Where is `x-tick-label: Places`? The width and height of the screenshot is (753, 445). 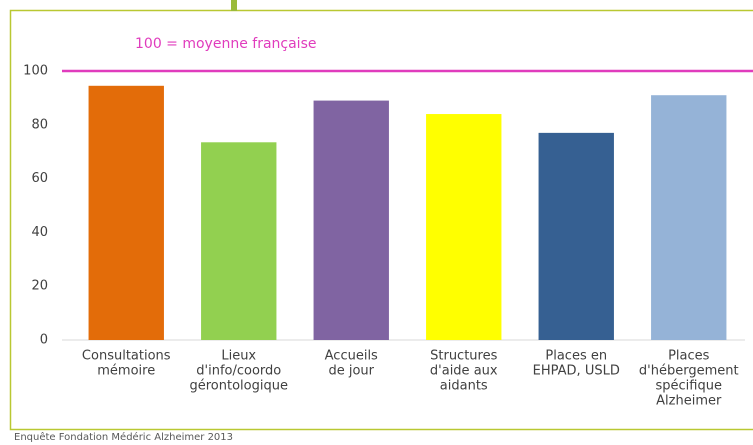
x-tick-label: Places is located at coordinates (689, 356).